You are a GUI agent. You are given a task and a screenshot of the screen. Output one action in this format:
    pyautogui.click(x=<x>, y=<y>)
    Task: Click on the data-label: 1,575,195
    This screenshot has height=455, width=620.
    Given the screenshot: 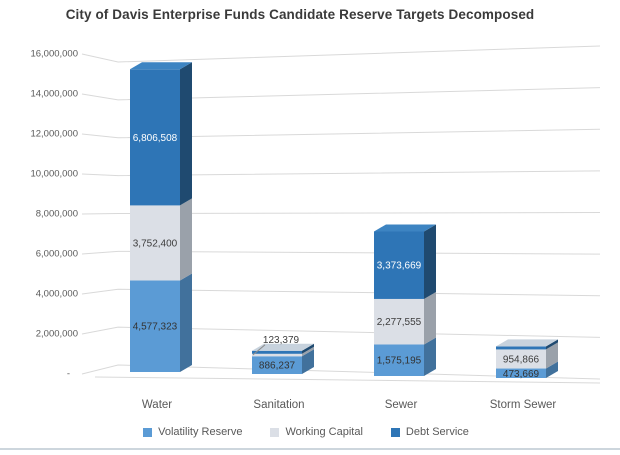 What is the action you would take?
    pyautogui.click(x=399, y=361)
    